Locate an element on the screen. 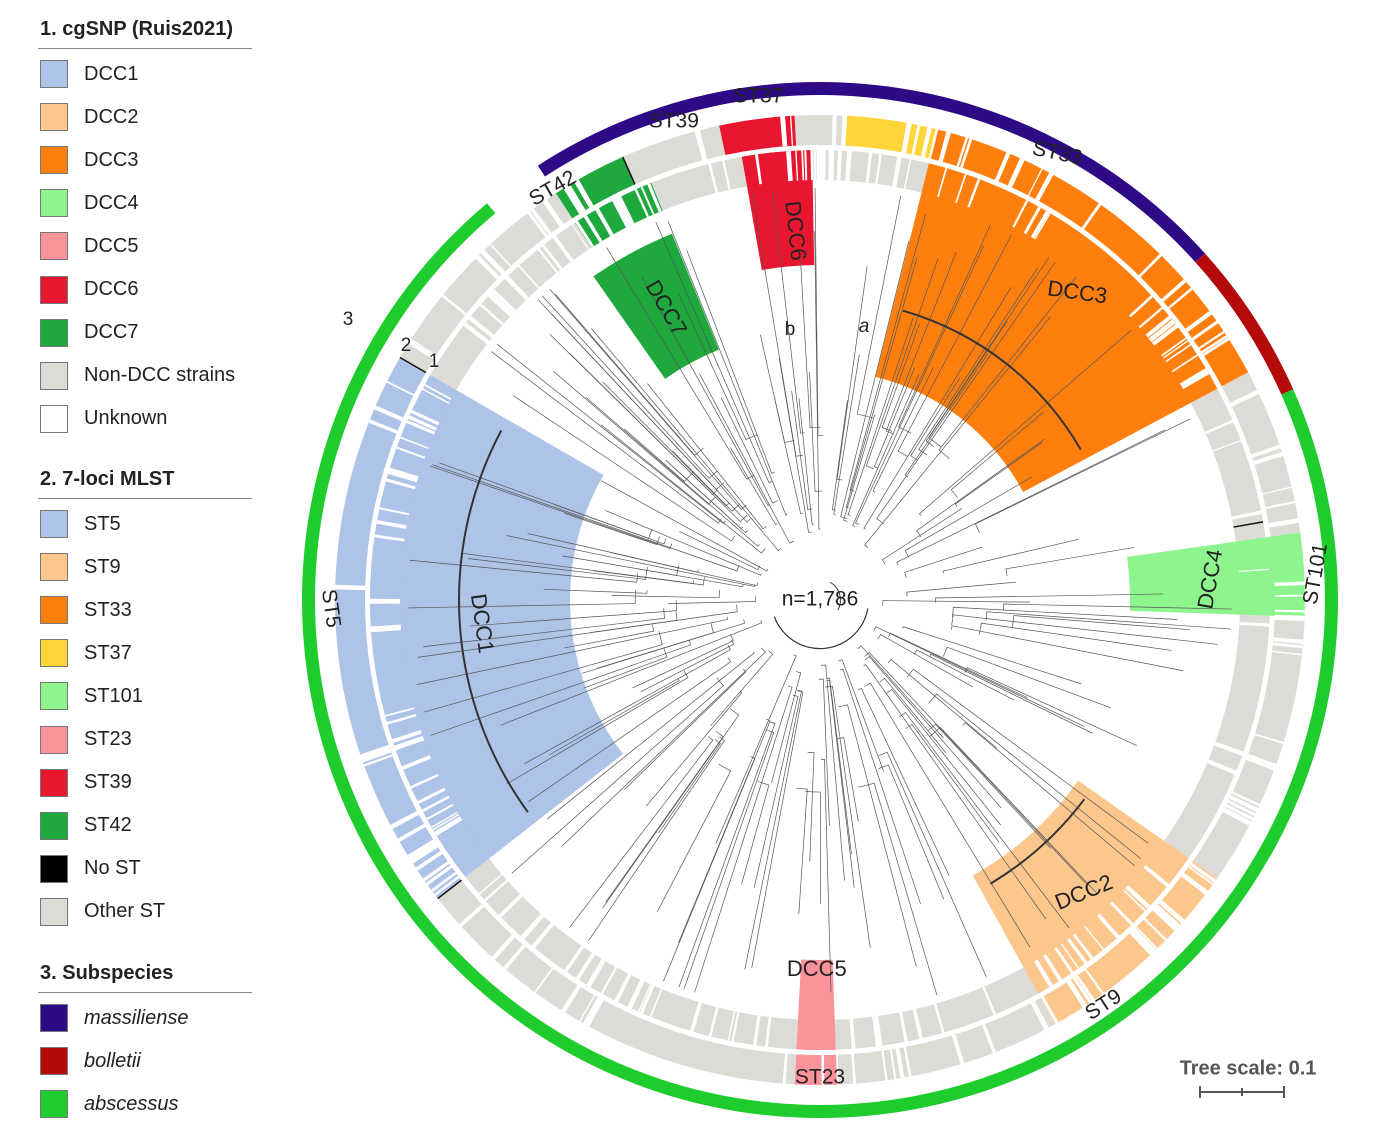  ring-number-label: 3 is located at coordinates (348, 319).